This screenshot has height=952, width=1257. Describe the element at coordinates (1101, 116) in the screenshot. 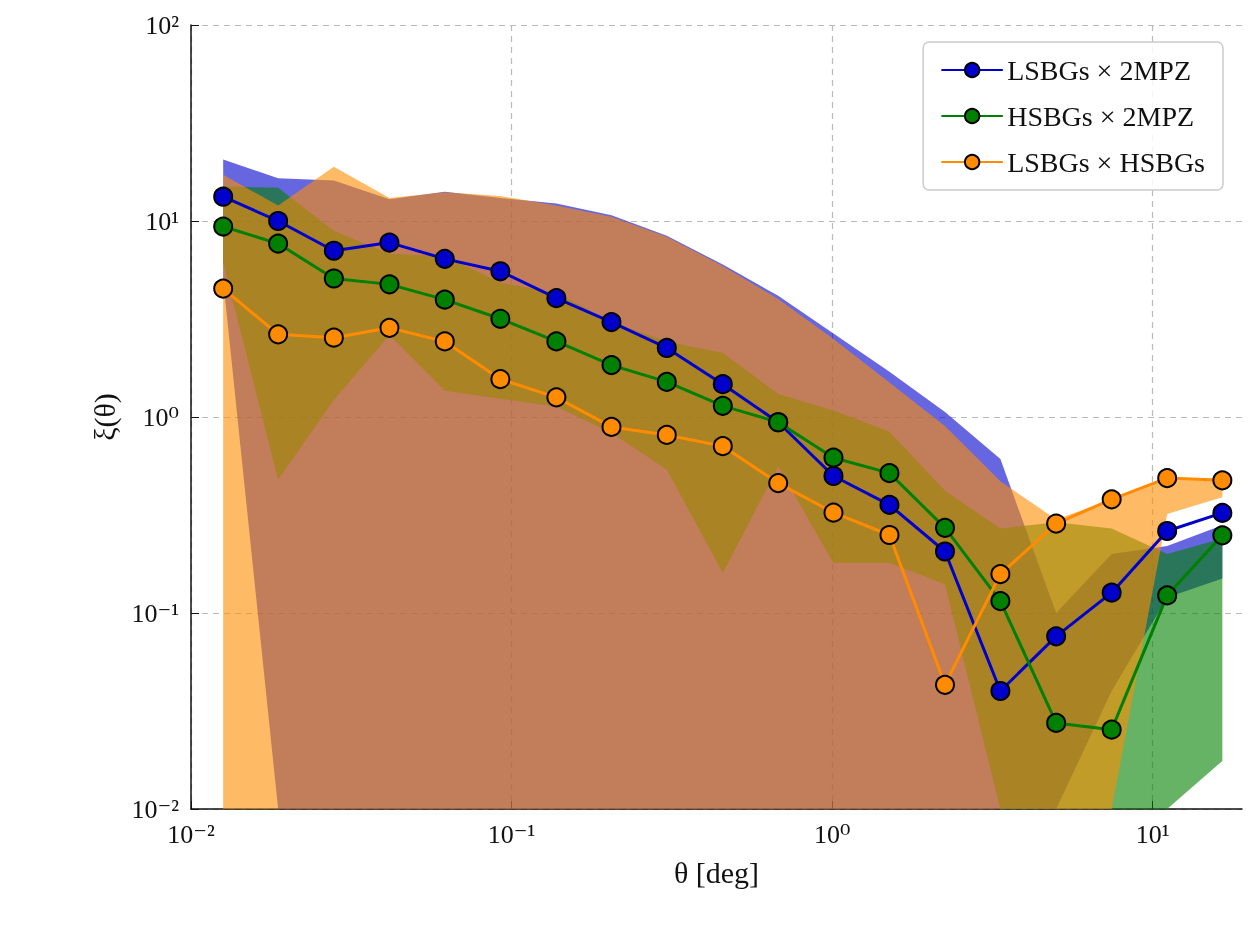

I see `legend-label: HSBGs × 2MPZ` at that location.